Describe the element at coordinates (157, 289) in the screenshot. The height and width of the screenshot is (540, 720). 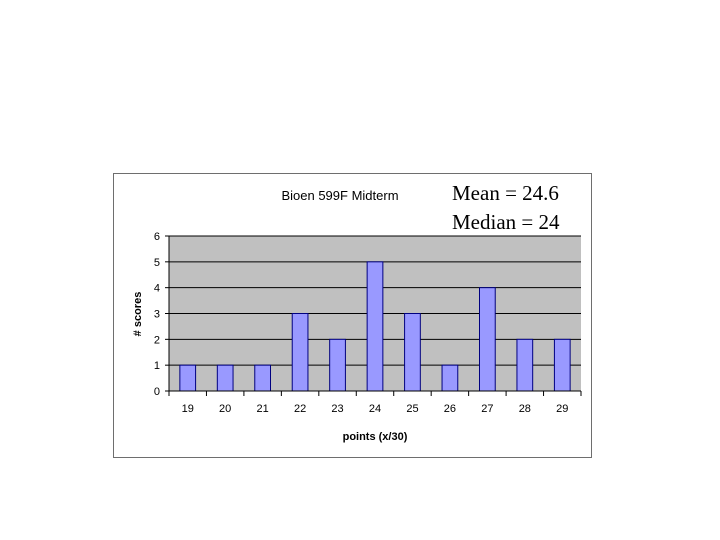
I see `y-tick-label: 4` at that location.